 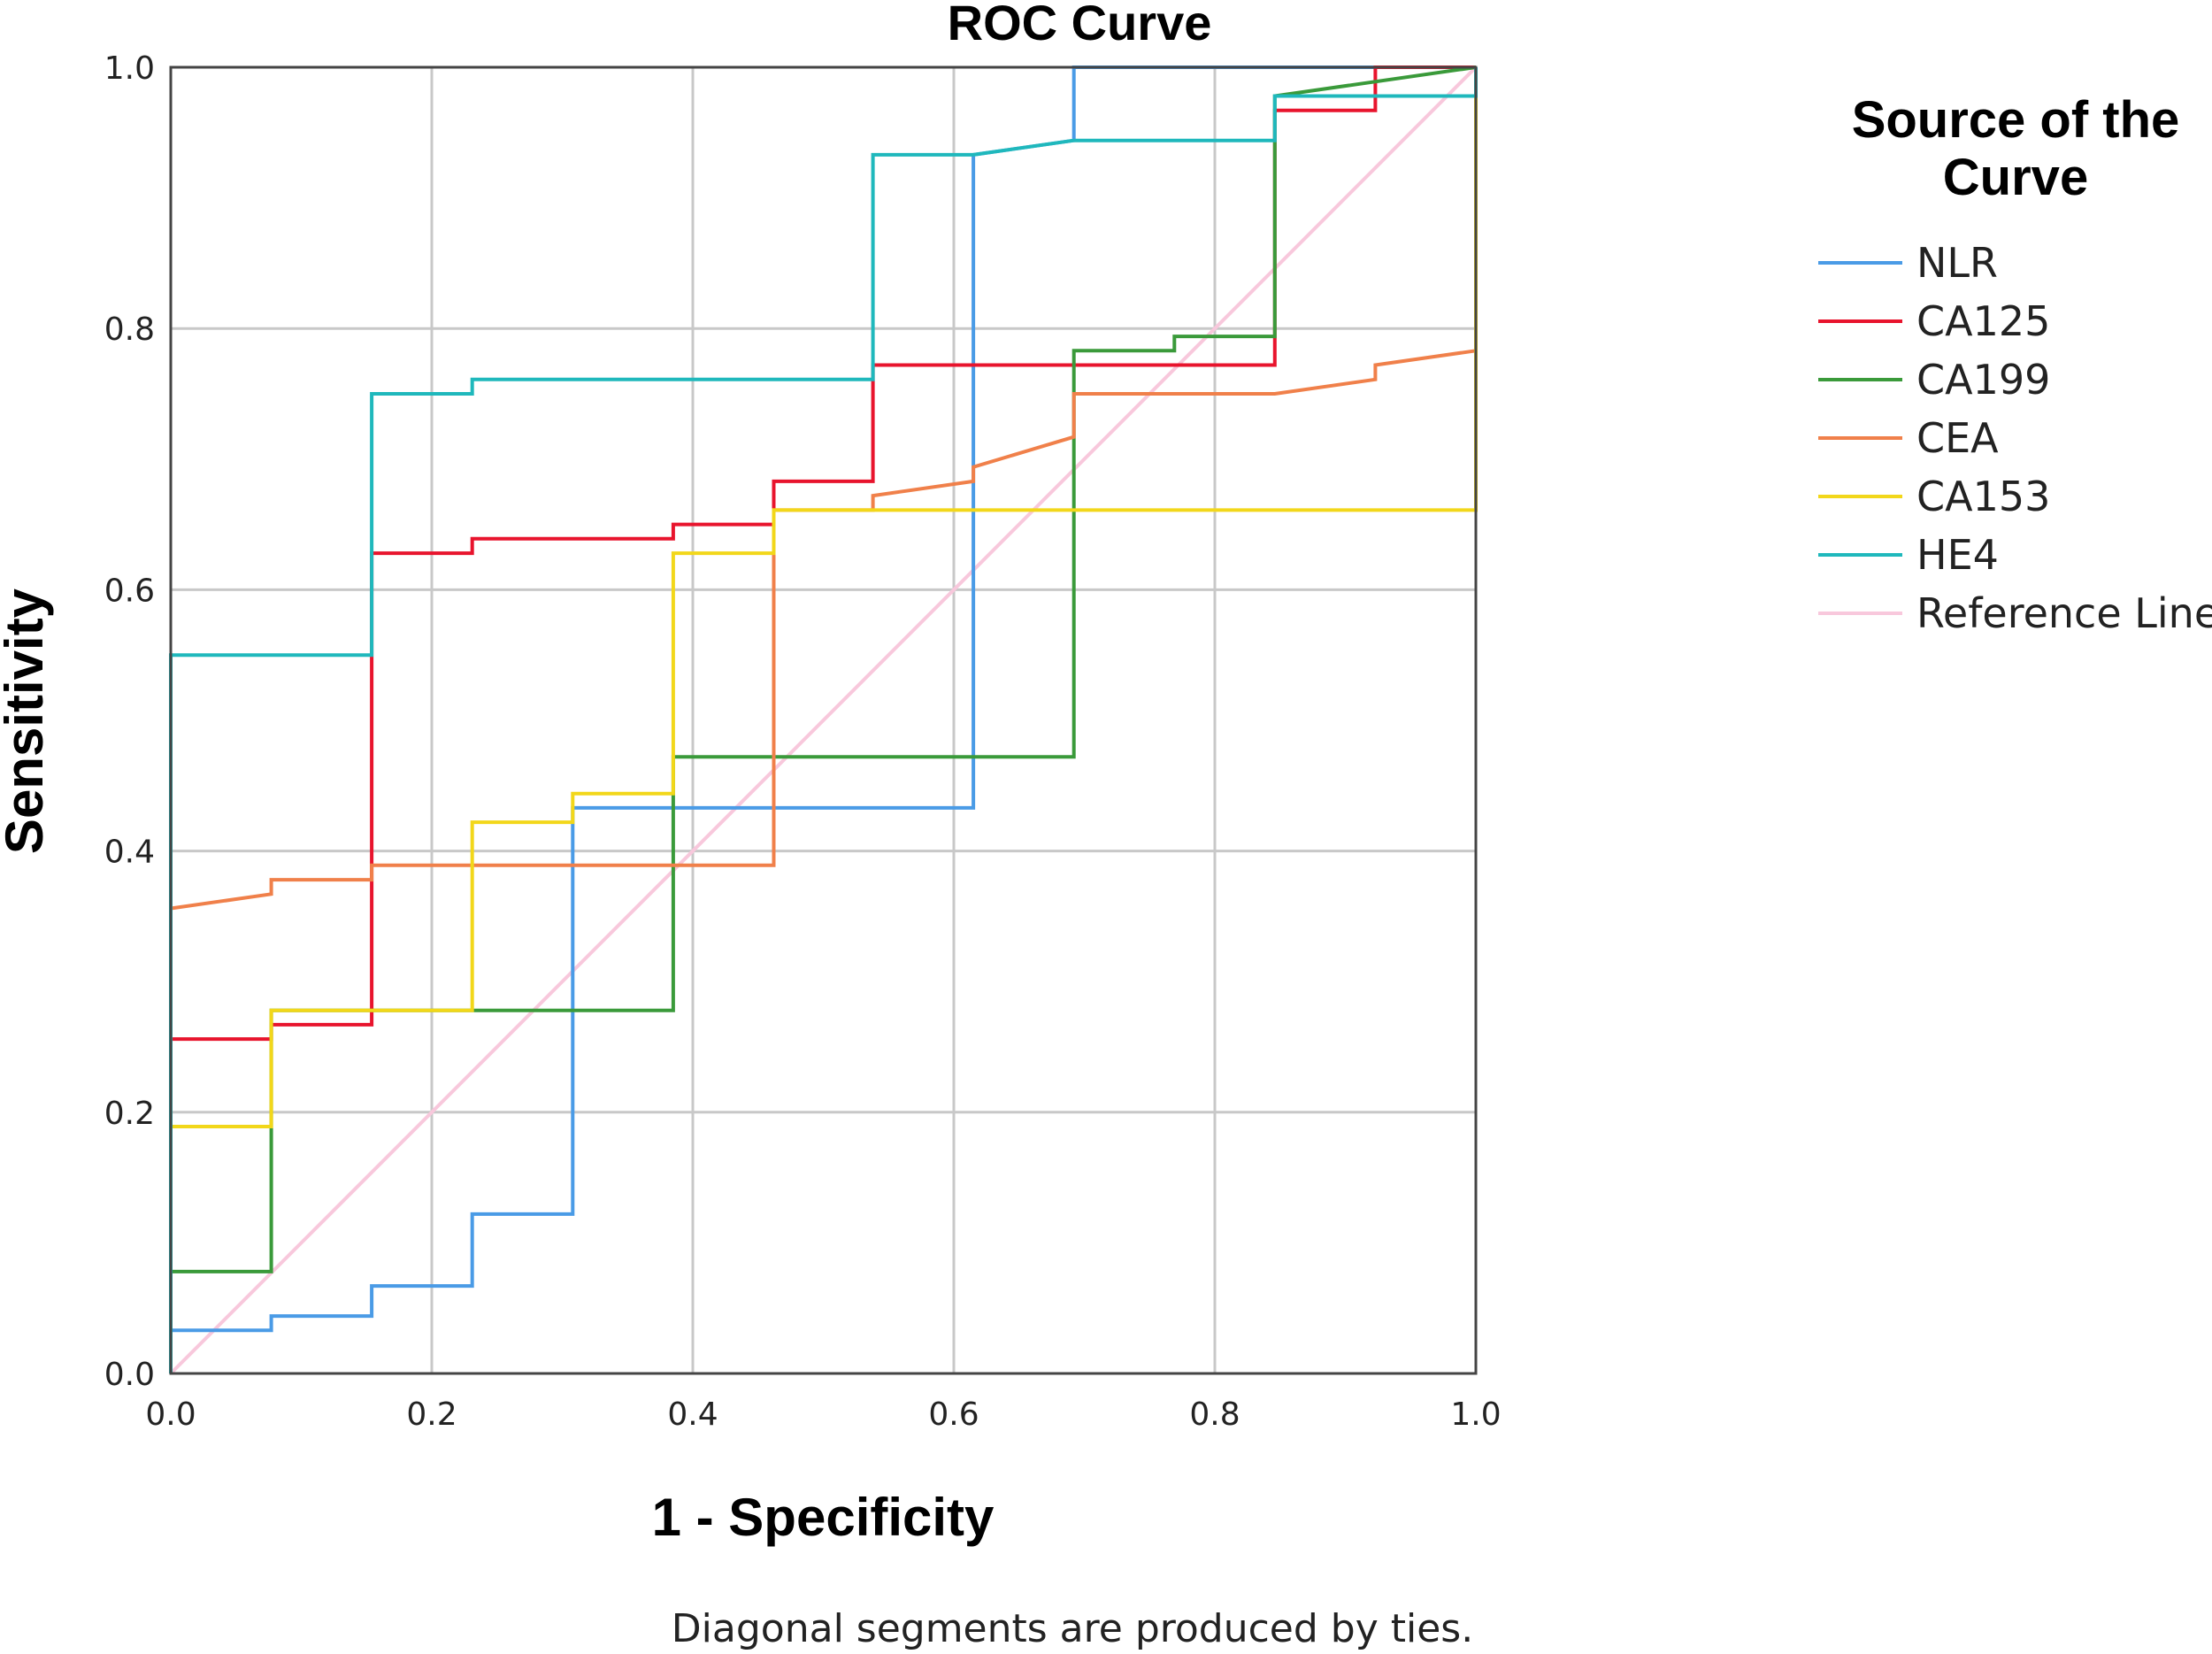 I want to click on y-axis-title: Sensitivity, so click(x=27, y=721).